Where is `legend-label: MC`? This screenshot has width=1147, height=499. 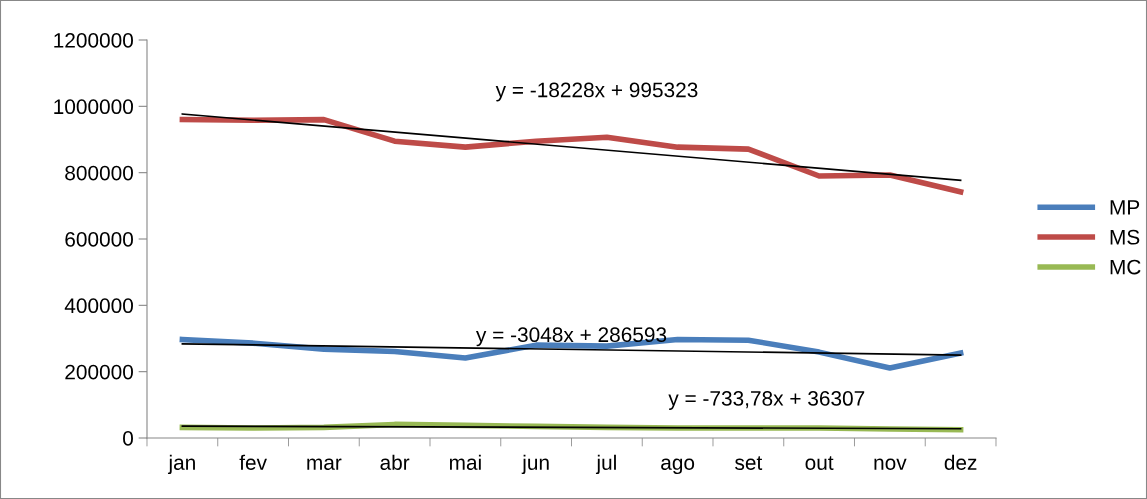
legend-label: MC is located at coordinates (1125, 267).